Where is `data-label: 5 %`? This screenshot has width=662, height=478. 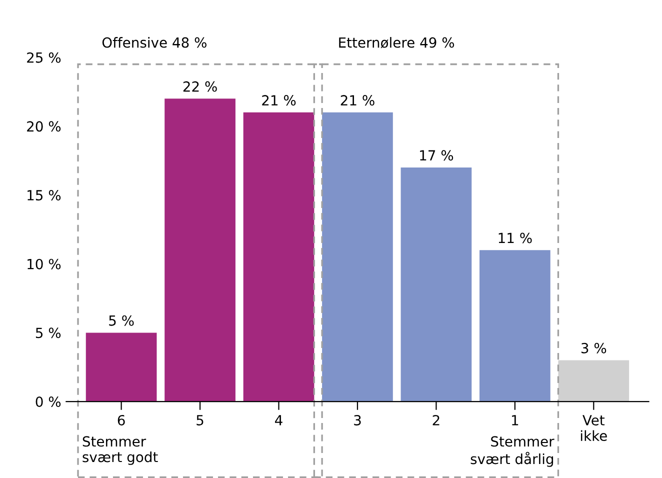 data-label: 5 % is located at coordinates (121, 320).